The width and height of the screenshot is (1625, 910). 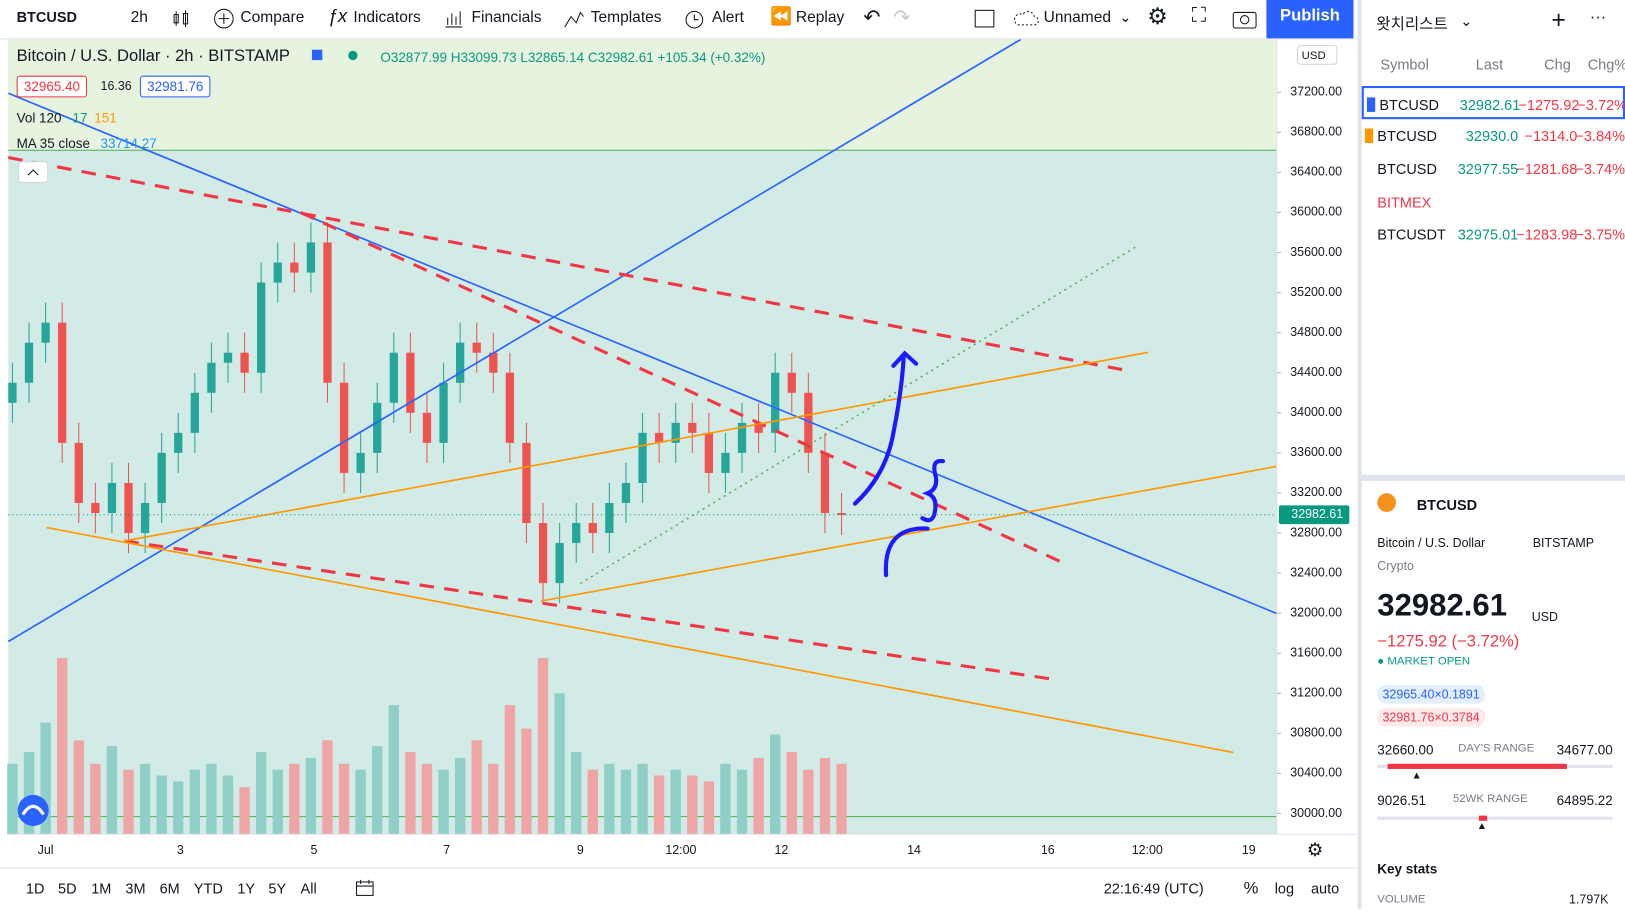 What do you see at coordinates (314, 850) in the screenshot?
I see `x-tick-label: 5` at bounding box center [314, 850].